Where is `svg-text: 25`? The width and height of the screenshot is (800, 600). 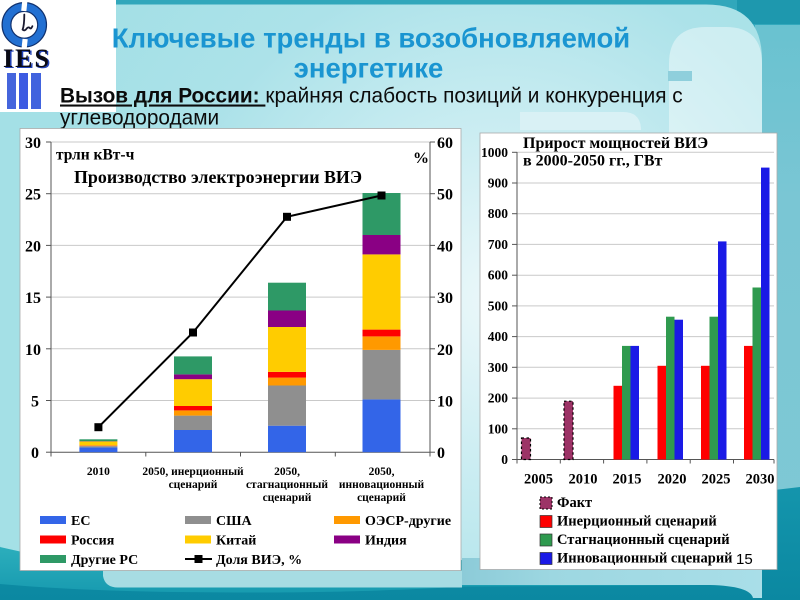 svg-text: 25 is located at coordinates (33, 195).